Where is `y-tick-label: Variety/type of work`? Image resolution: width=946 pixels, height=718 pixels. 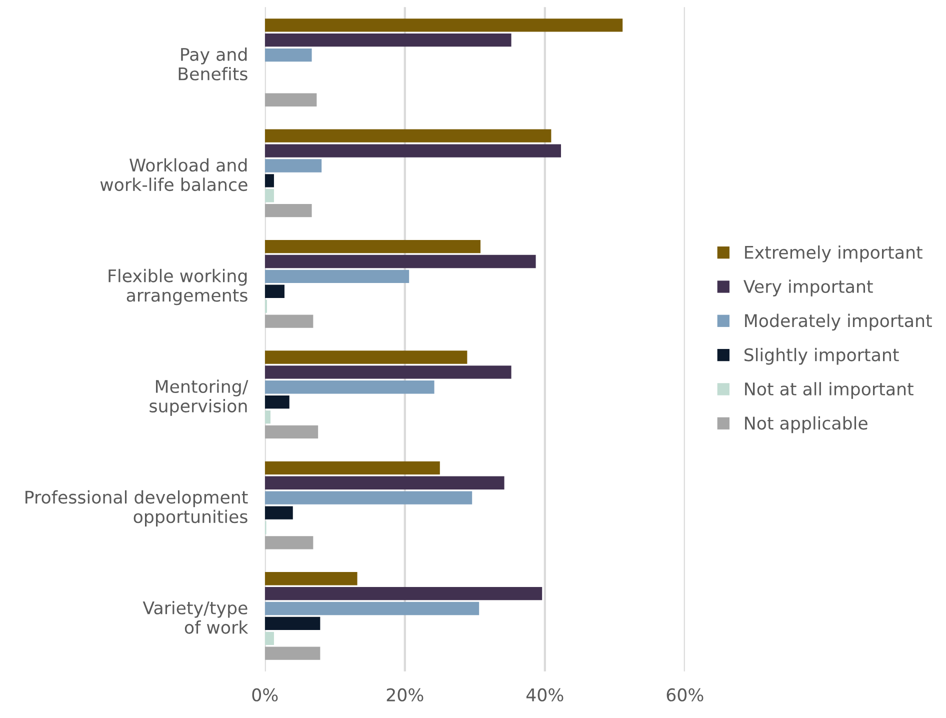 y-tick-label: Variety/type of work is located at coordinates (195, 617).